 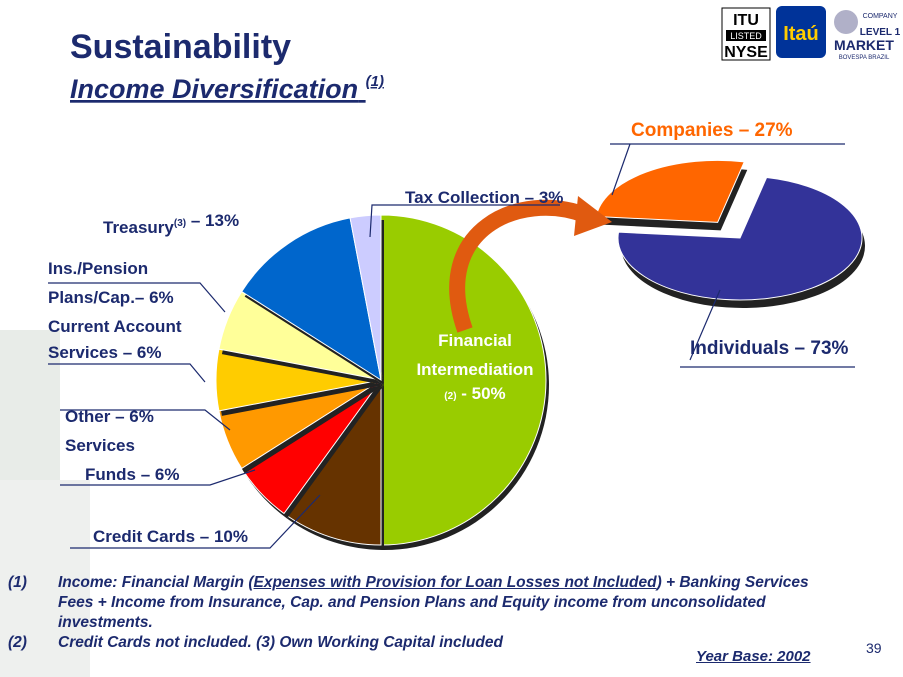 I want to click on category-label: Current Account, so click(x=115, y=326).